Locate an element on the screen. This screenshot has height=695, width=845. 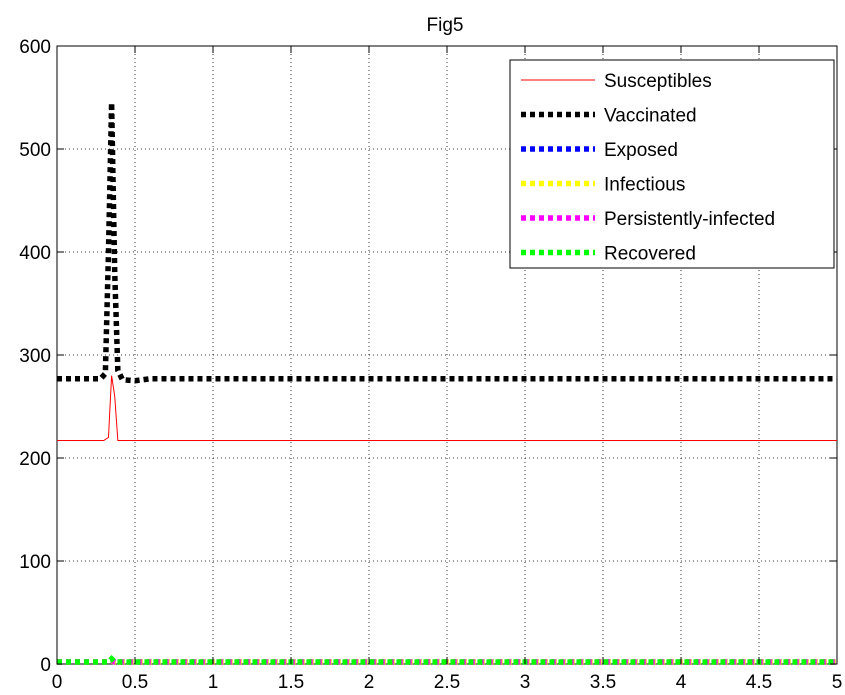
x-tick-label: 1 is located at coordinates (213, 682).